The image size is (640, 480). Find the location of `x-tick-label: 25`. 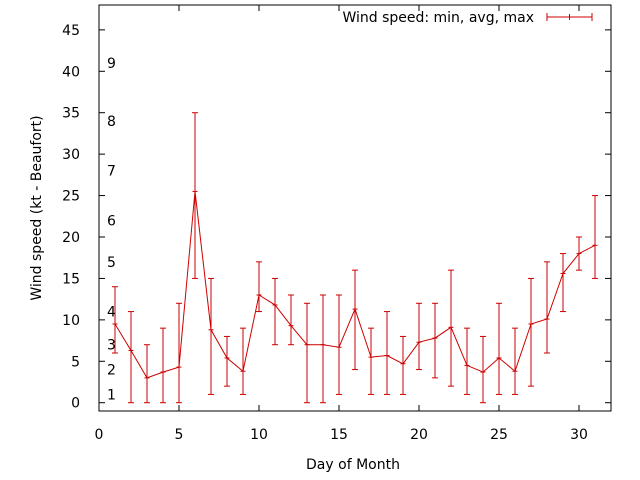

x-tick-label: 25 is located at coordinates (499, 435).